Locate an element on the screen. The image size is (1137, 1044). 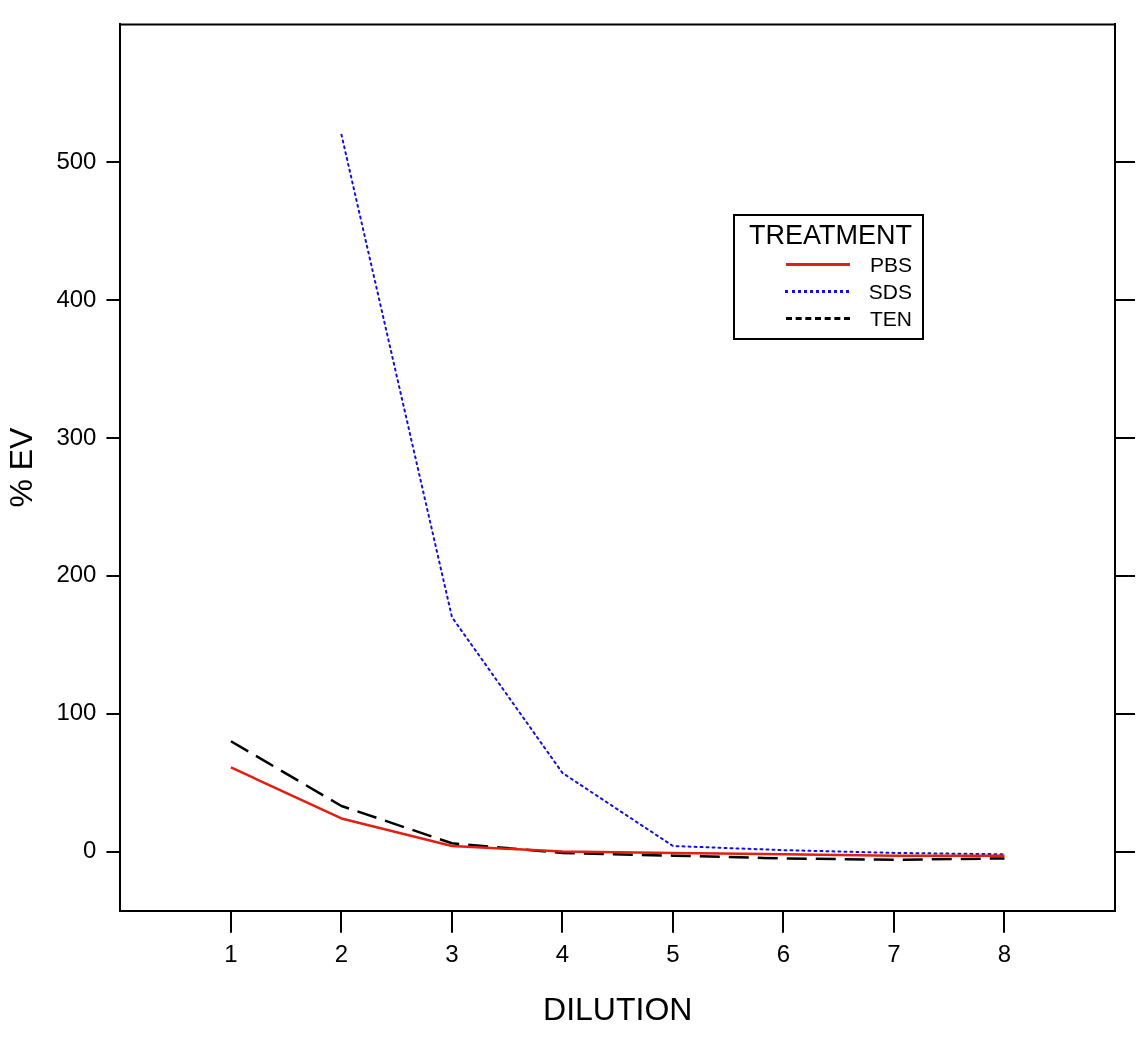
y-tick-label: 300 is located at coordinates (76, 436).